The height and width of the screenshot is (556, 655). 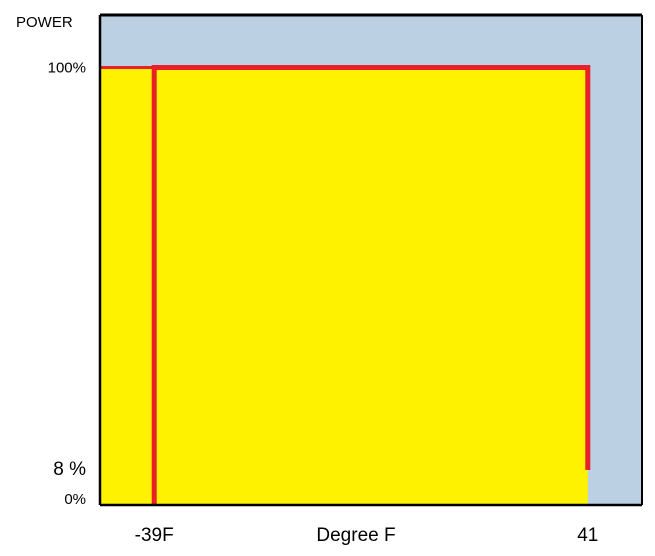 What do you see at coordinates (355, 535) in the screenshot?
I see `x-axis-label: Degree F` at bounding box center [355, 535].